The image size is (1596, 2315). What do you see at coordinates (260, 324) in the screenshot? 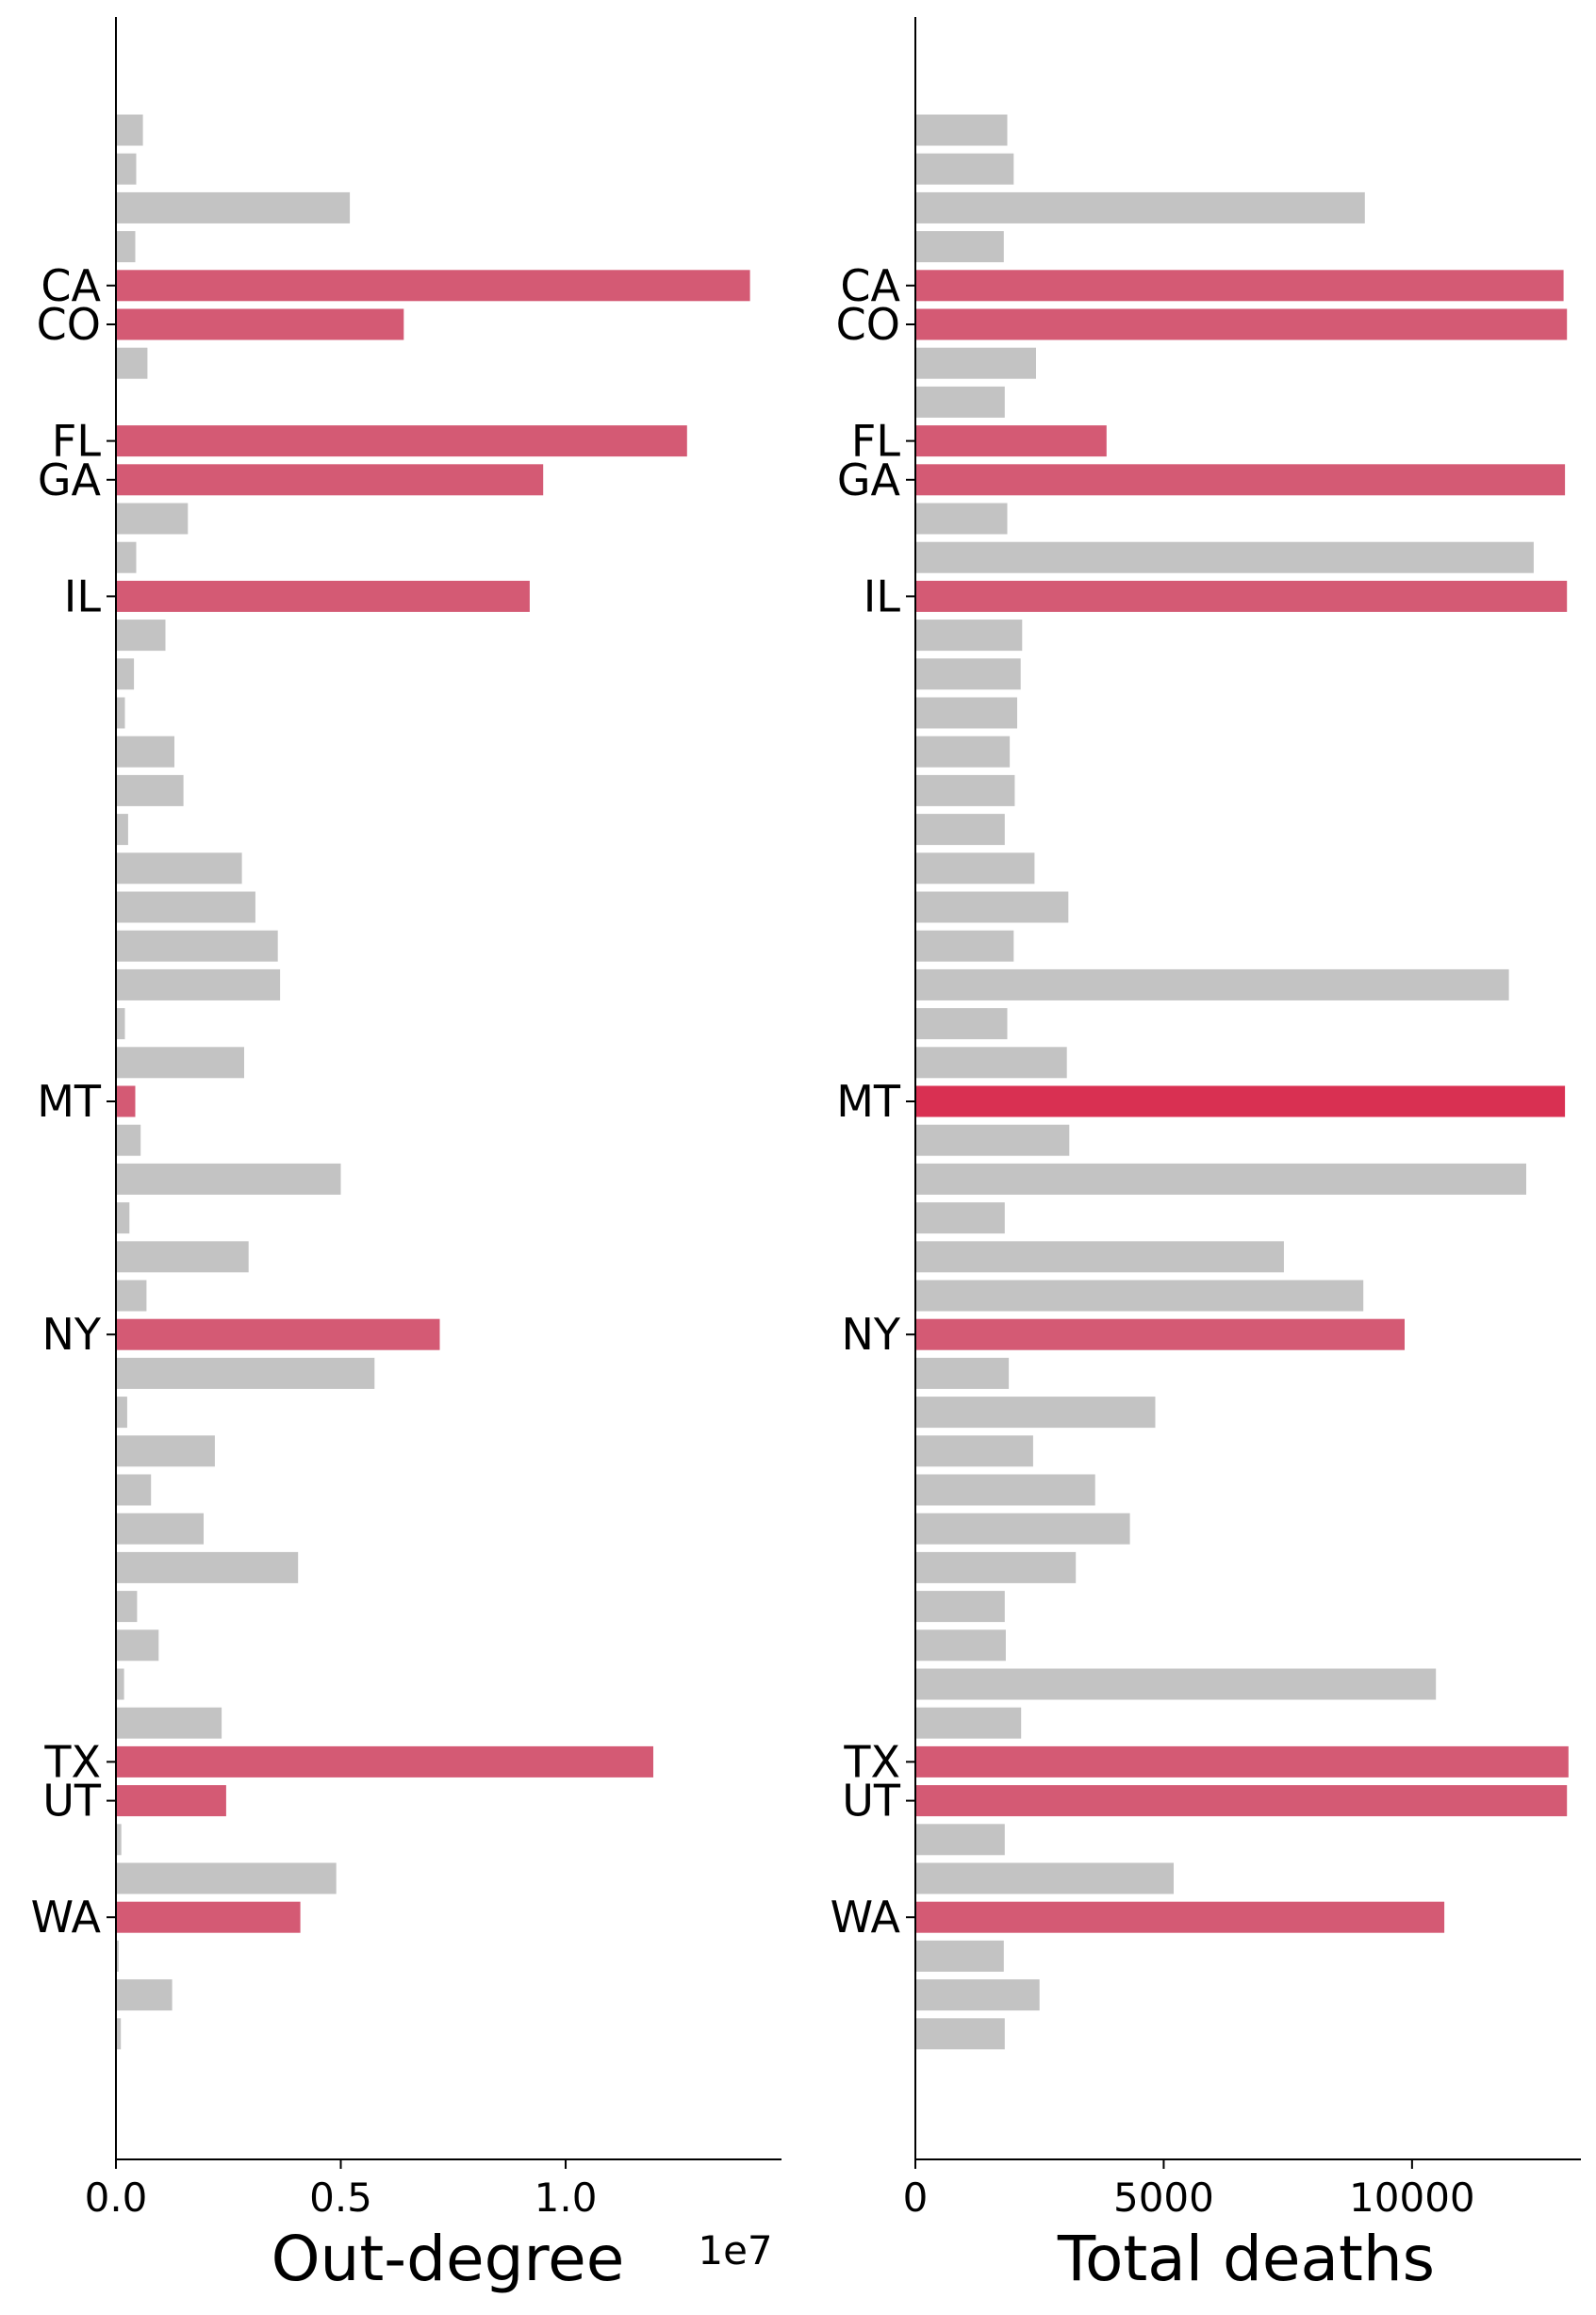
I see `bar-co` at bounding box center [260, 324].